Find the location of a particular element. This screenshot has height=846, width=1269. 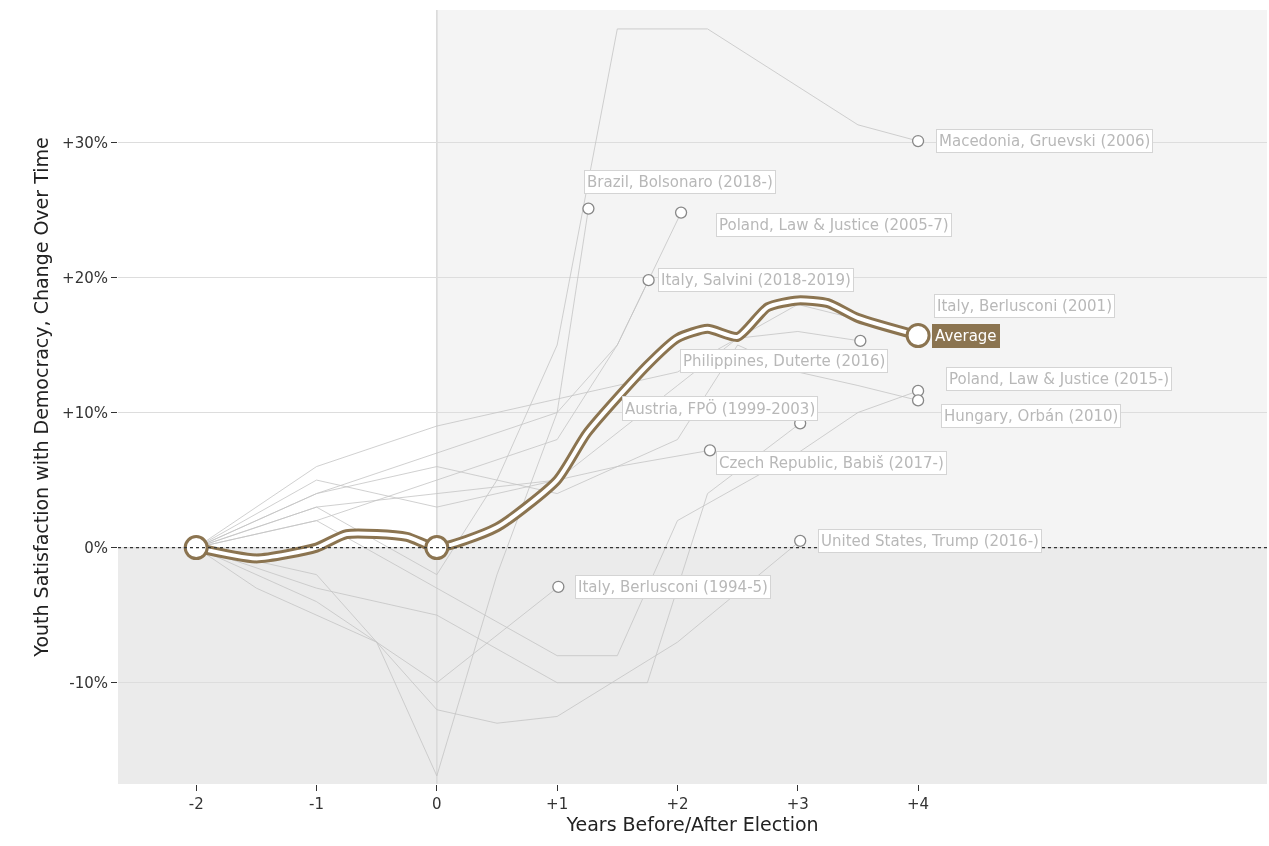

x-tick-label: +4 is located at coordinates (918, 804).